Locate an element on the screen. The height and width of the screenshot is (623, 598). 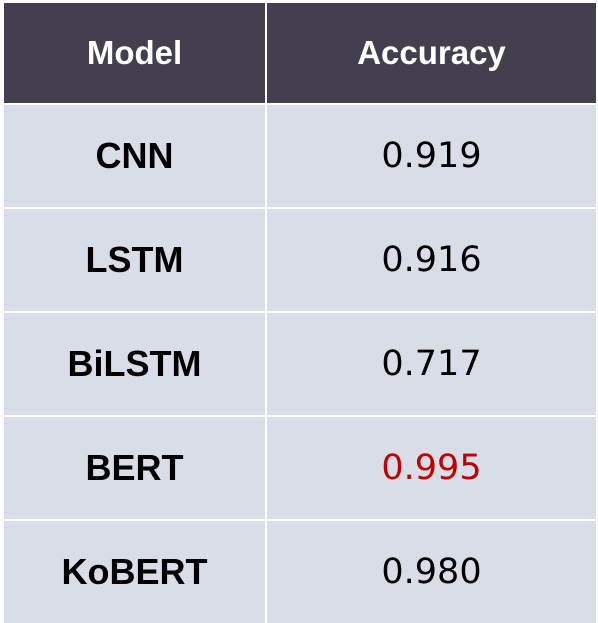
model-cell-bert: BERT is located at coordinates (134, 468).